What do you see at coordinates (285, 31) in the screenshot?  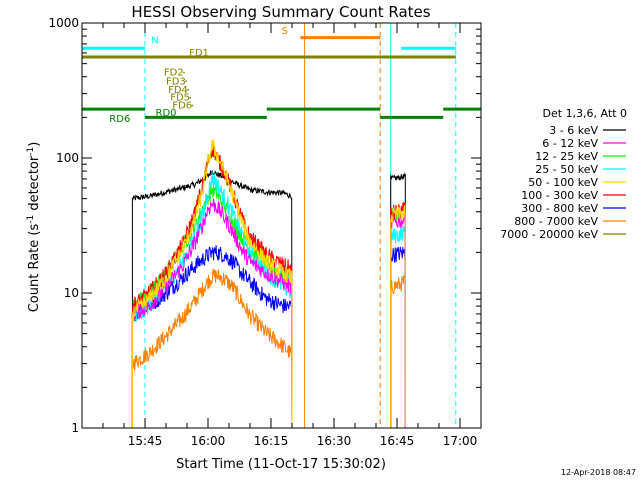 I see `flag-label-s: S` at bounding box center [285, 31].